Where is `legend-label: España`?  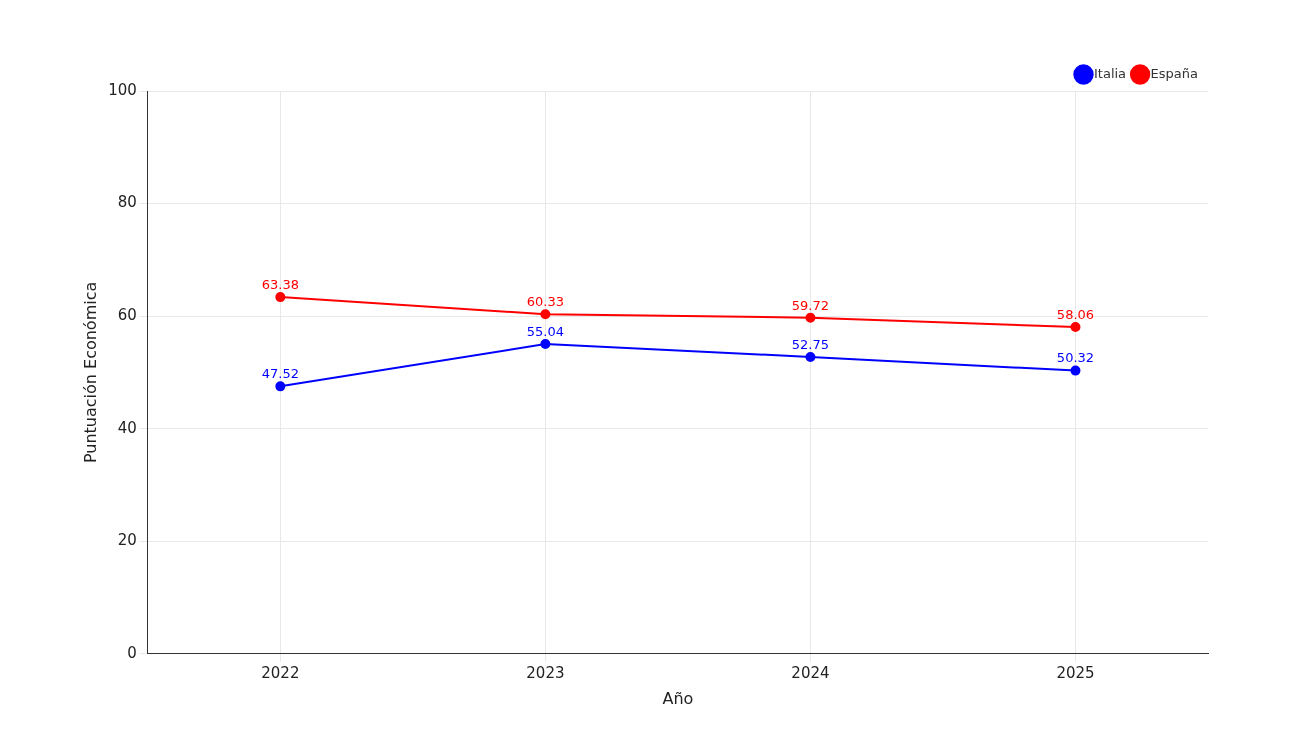 legend-label: España is located at coordinates (1174, 73).